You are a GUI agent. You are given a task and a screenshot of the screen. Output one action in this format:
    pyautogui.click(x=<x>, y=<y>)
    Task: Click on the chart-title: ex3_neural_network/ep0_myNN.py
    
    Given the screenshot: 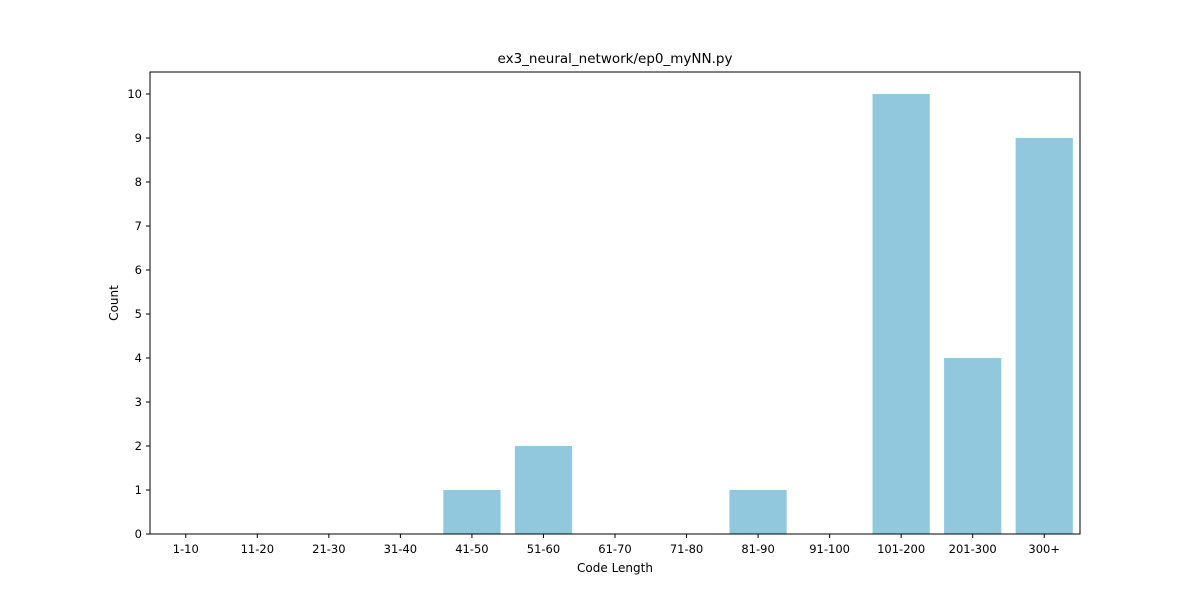 What is the action you would take?
    pyautogui.click(x=615, y=59)
    